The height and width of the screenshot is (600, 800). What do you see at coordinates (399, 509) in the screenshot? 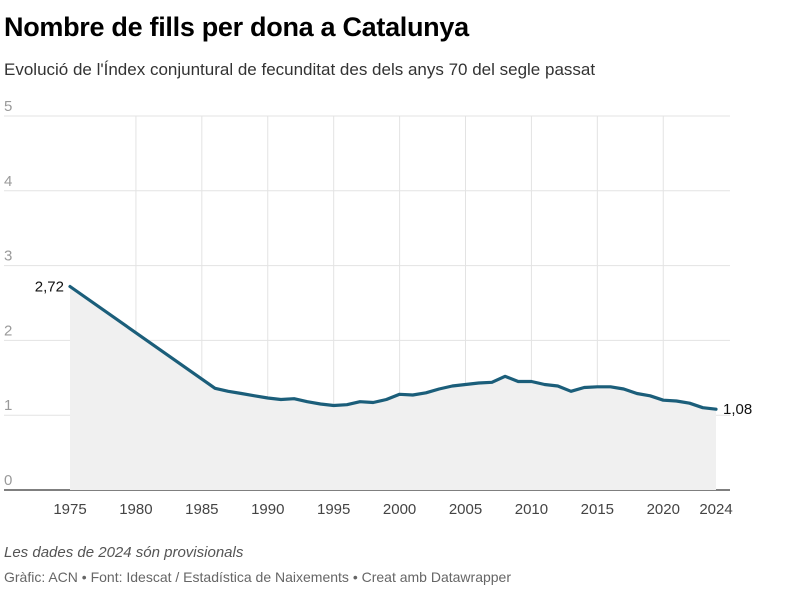
I see `x-tick-label: 2000` at bounding box center [399, 509].